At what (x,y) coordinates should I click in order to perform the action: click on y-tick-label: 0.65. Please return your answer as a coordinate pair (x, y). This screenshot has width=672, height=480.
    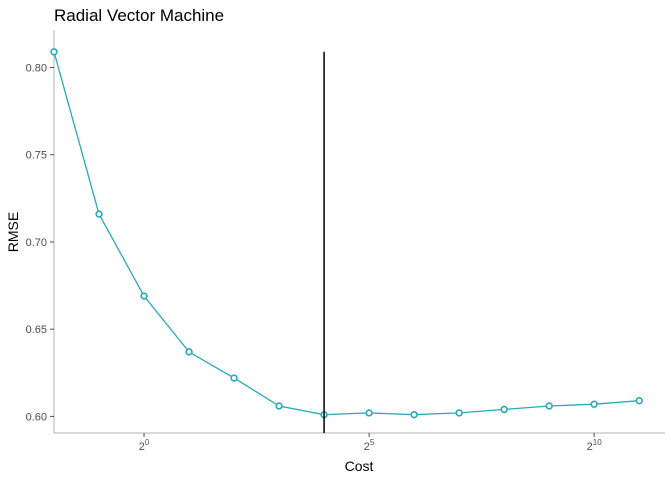
    Looking at the image, I should click on (36, 330).